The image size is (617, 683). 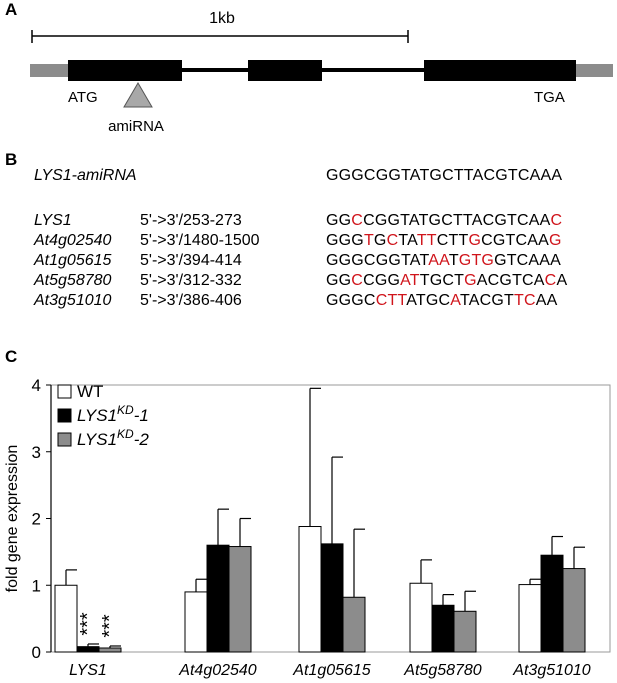 What do you see at coordinates (345, 240) in the screenshot?
I see `match-base: GGG` at bounding box center [345, 240].